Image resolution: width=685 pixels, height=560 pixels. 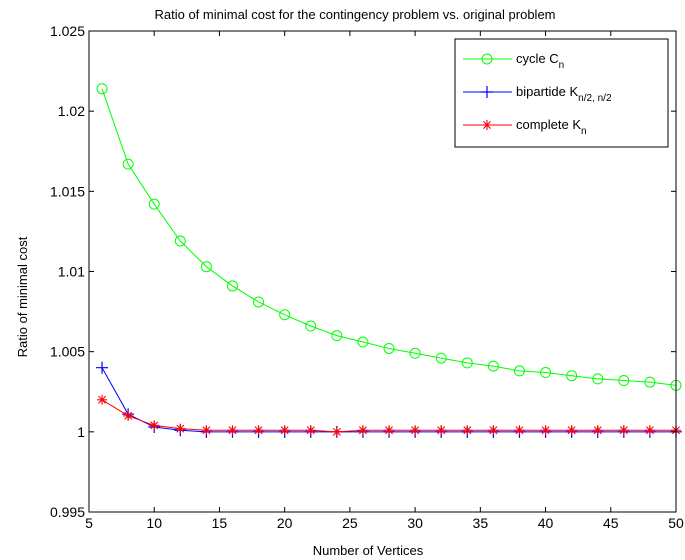 What do you see at coordinates (67, 512) in the screenshot?
I see `y-tick-label: 0.995` at bounding box center [67, 512].